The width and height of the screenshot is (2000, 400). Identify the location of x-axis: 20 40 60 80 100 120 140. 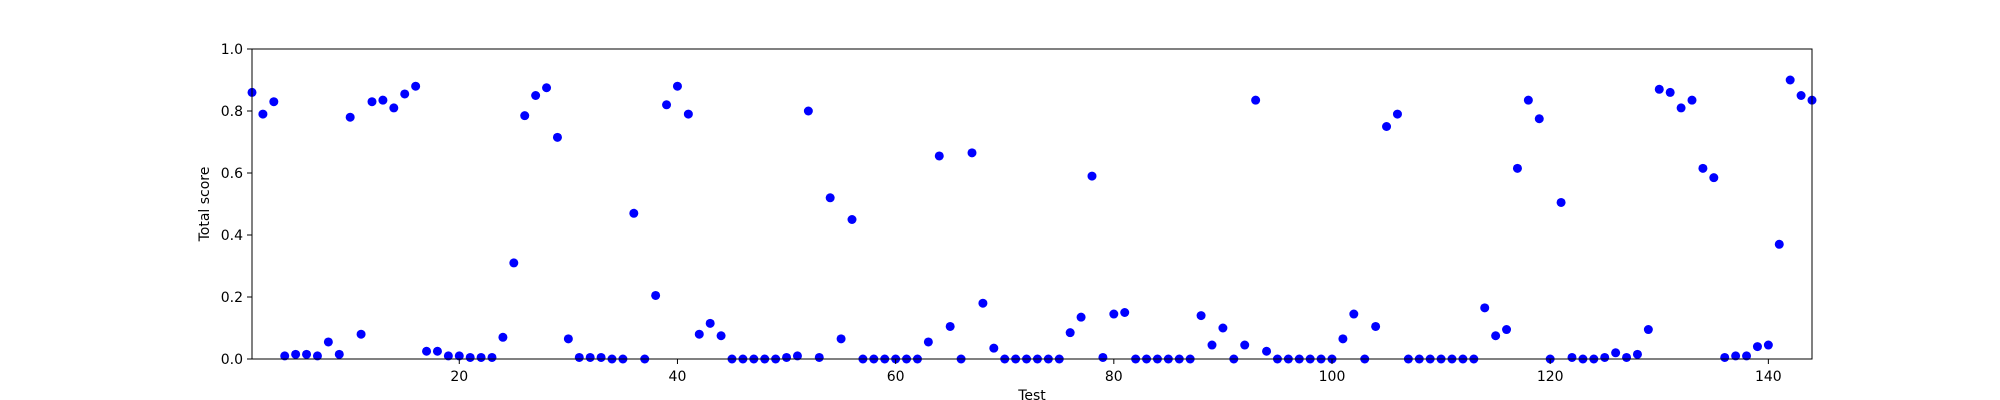
(1116, 372).